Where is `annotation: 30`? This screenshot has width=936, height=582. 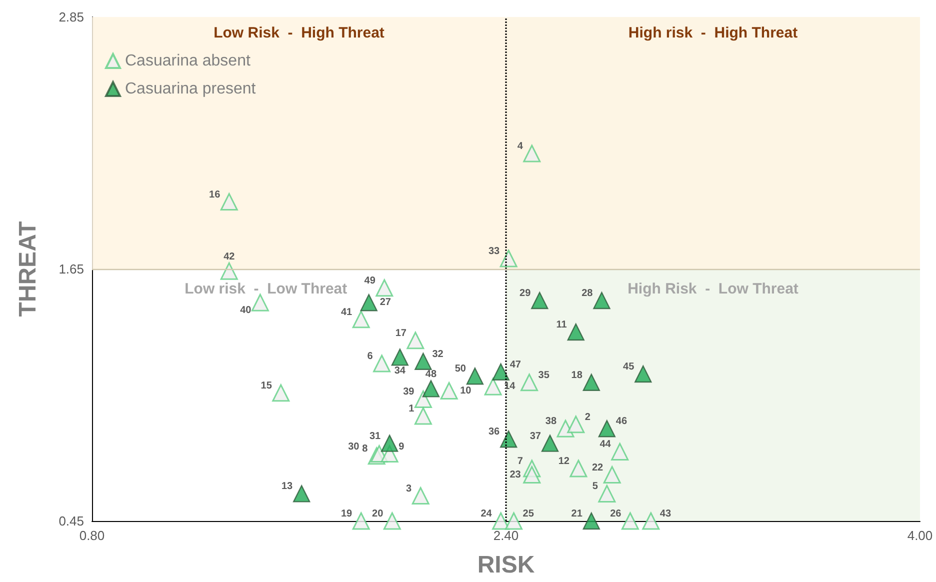
annotation: 30 is located at coordinates (354, 446).